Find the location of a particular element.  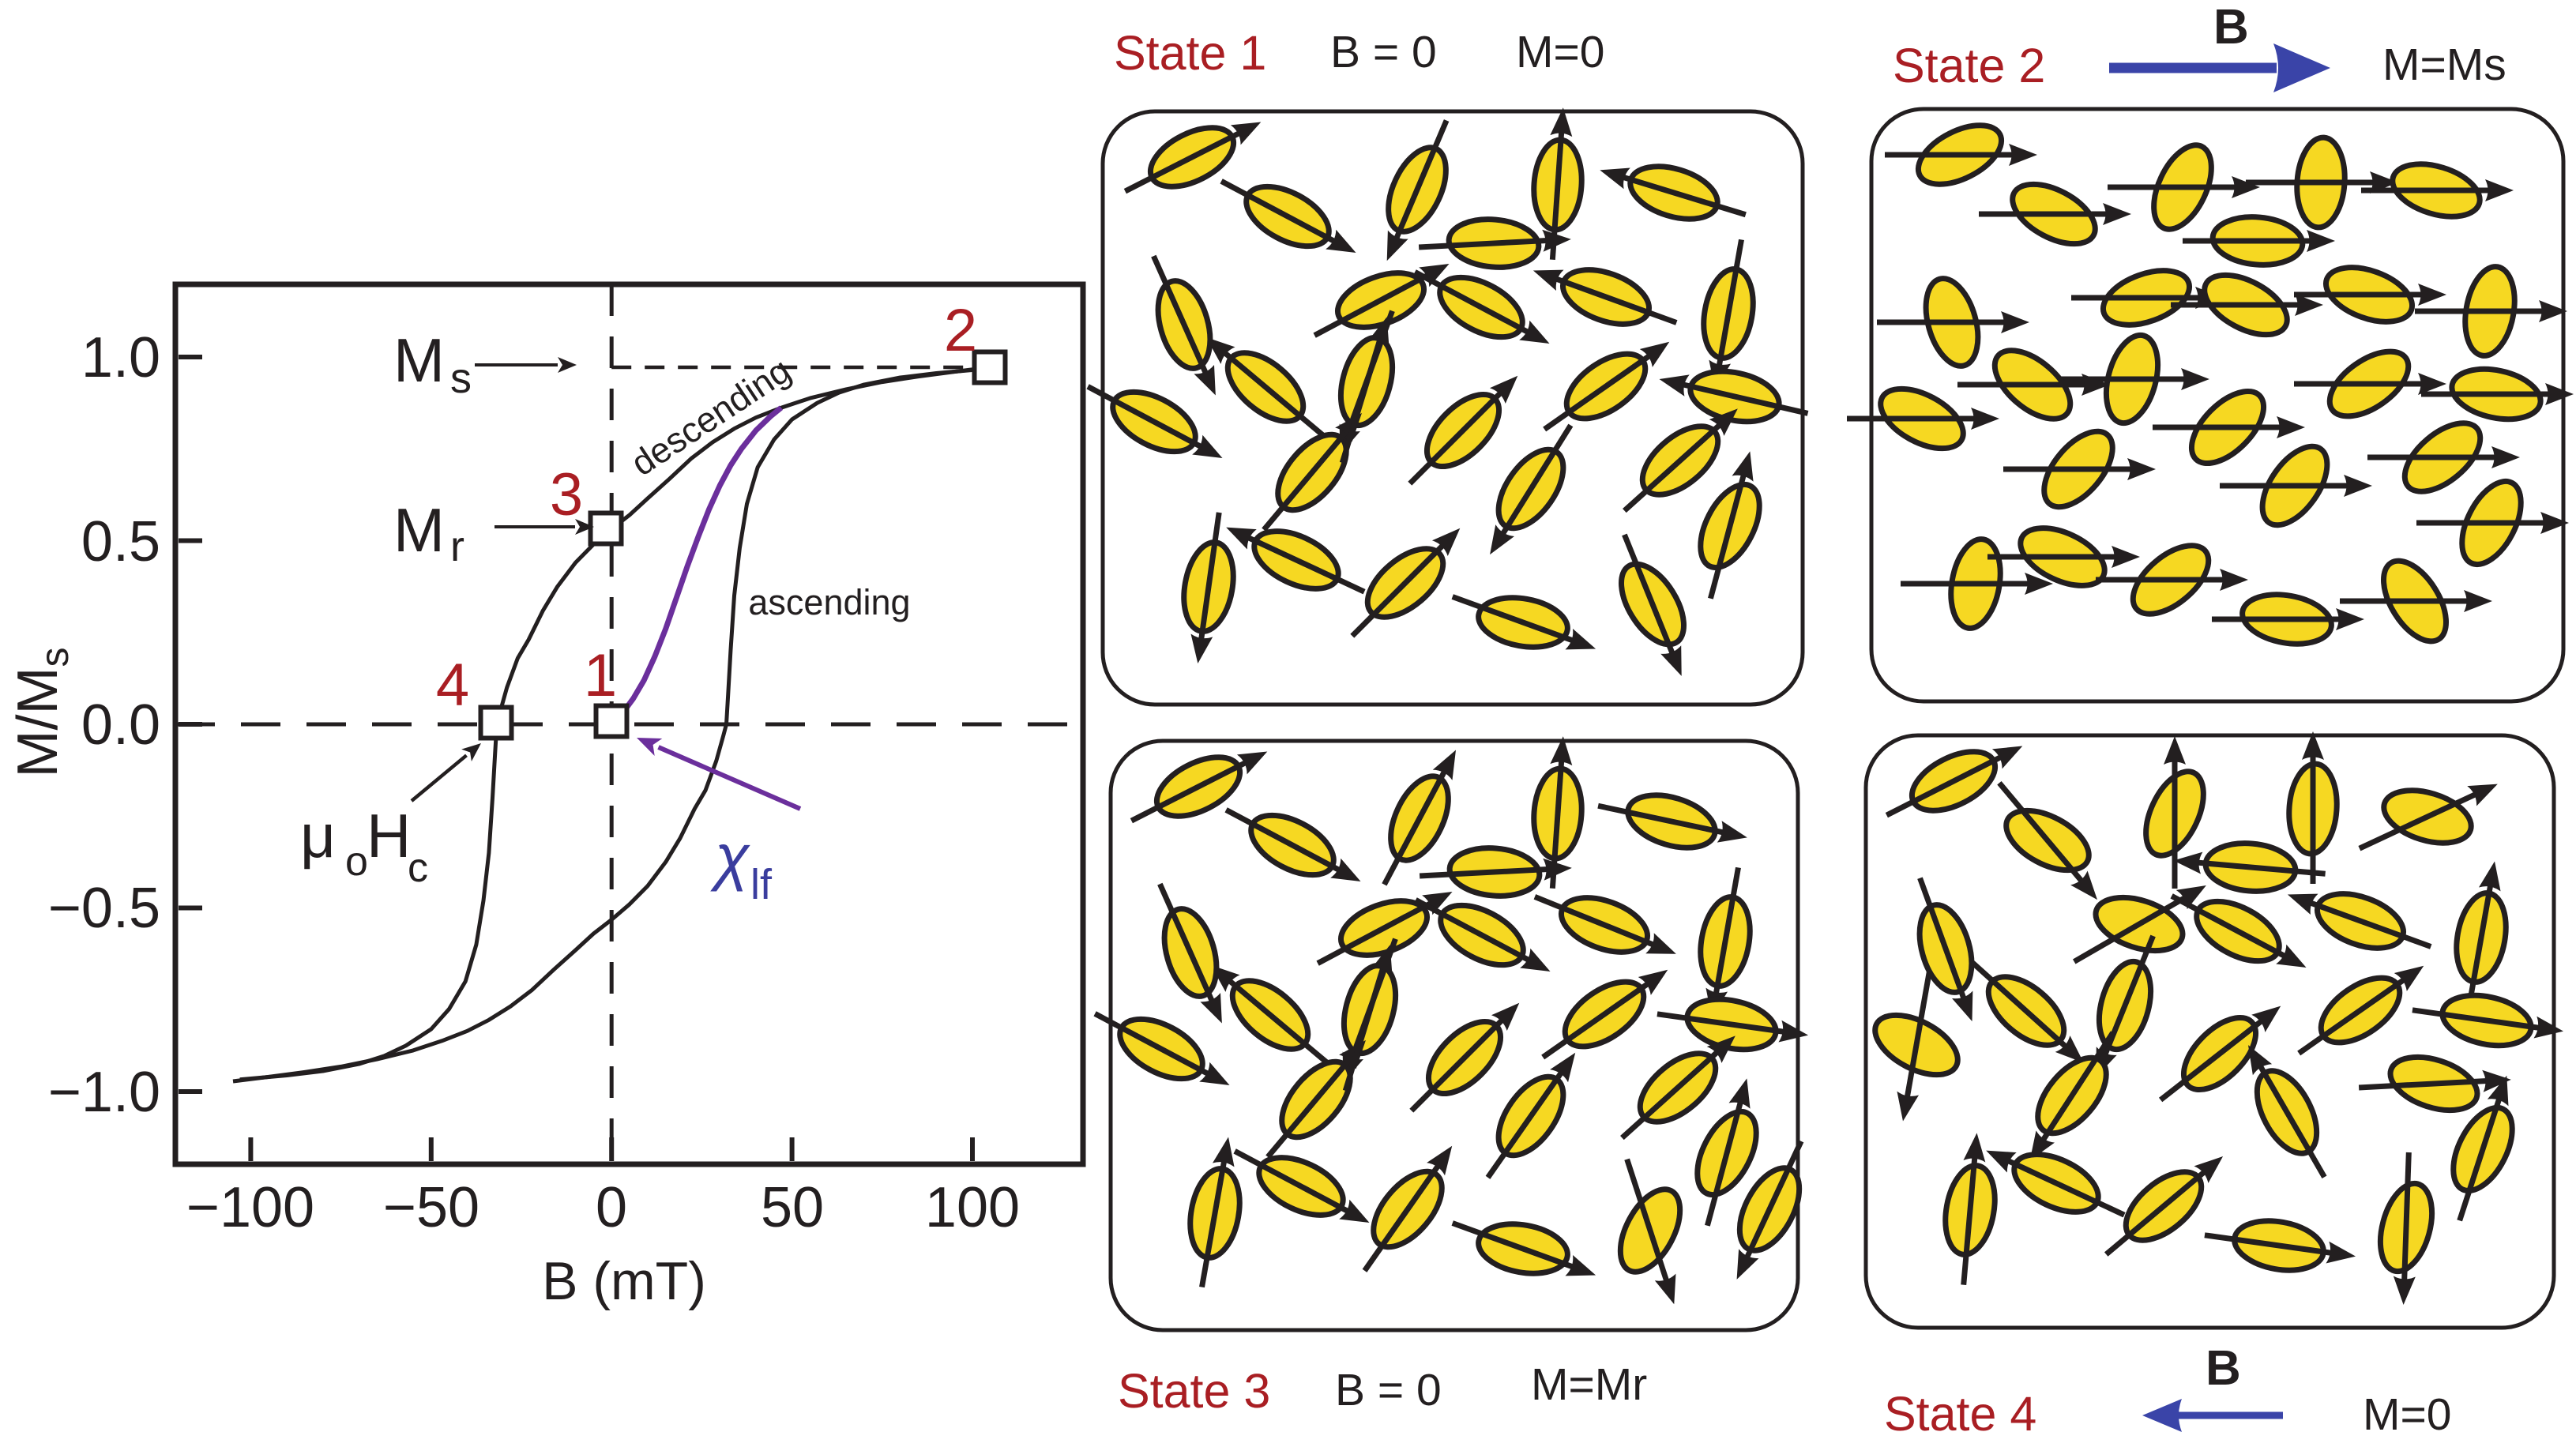

svg-text: −0.5 is located at coordinates (104, 908).